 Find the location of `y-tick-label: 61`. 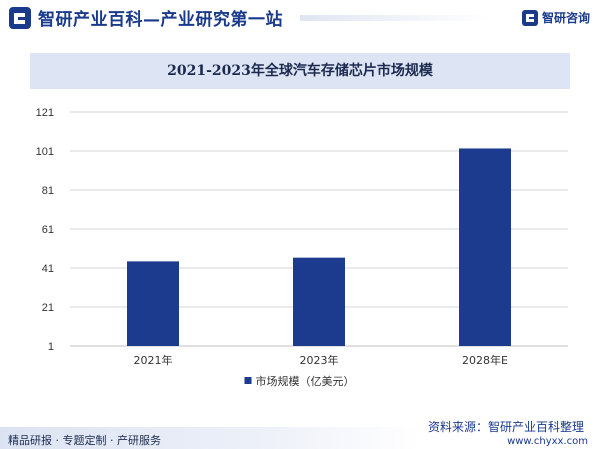

y-tick-label: 61 is located at coordinates (48, 230).